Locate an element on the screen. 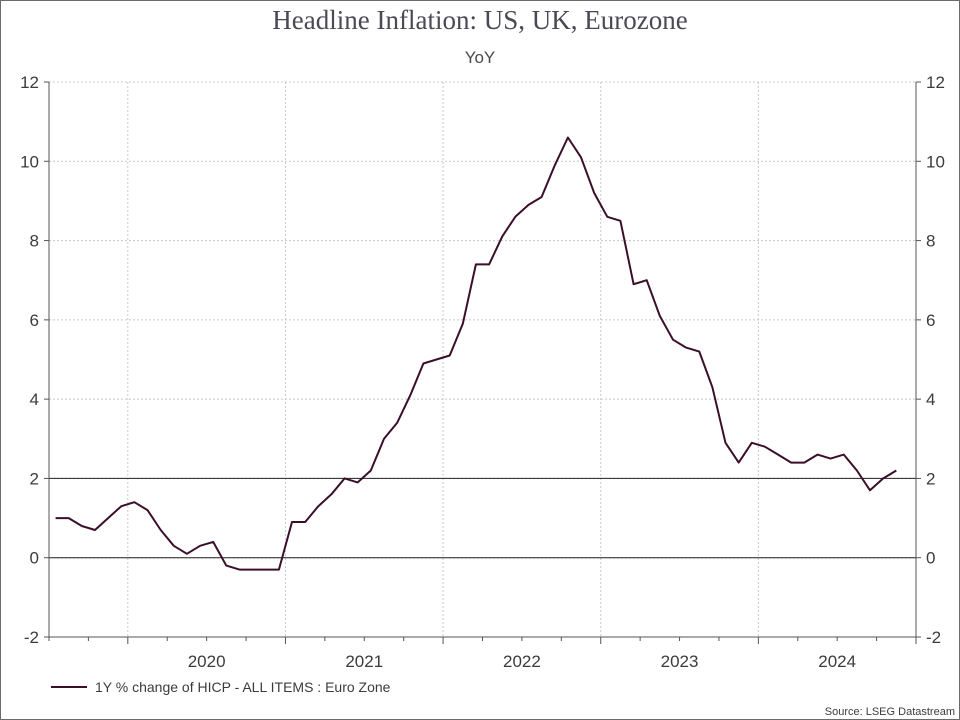  x-tick-label: 2024 is located at coordinates (837, 661).